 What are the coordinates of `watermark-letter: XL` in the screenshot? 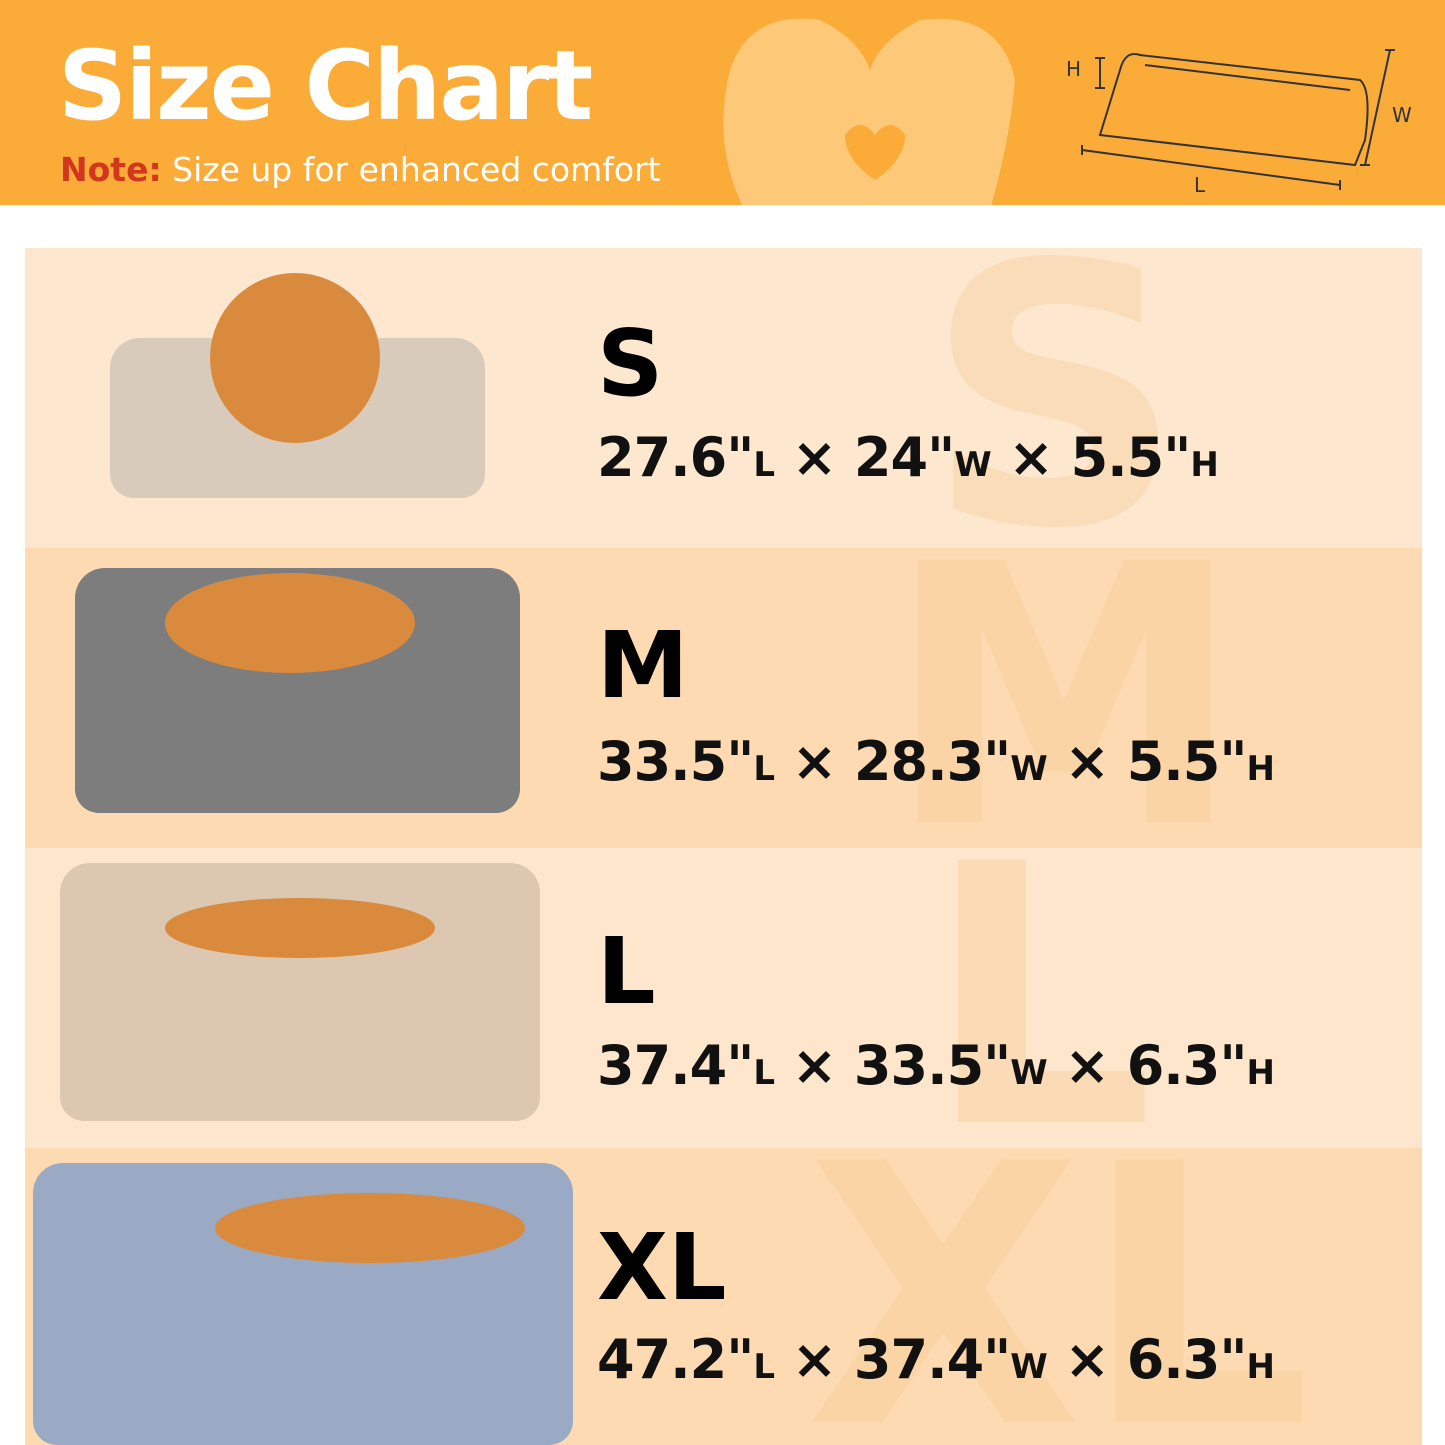 It's located at (1058, 1296).